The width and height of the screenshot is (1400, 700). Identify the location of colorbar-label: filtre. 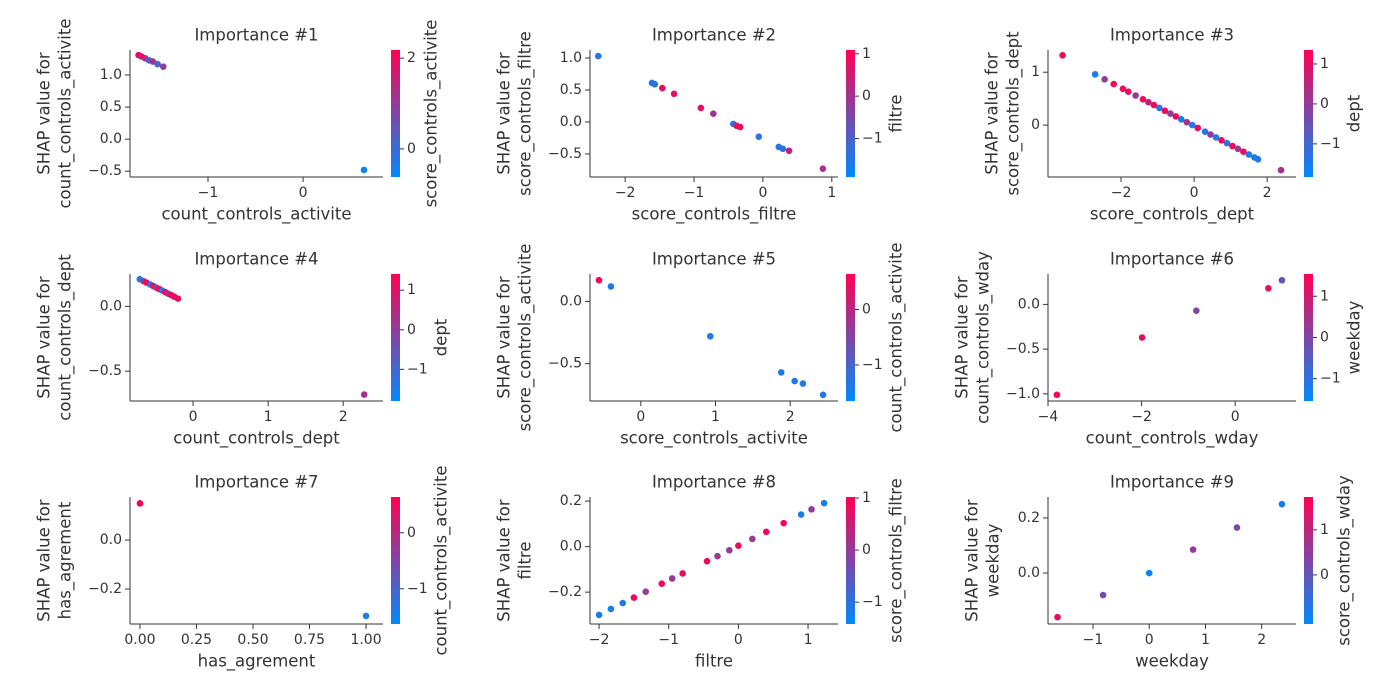
(896, 113).